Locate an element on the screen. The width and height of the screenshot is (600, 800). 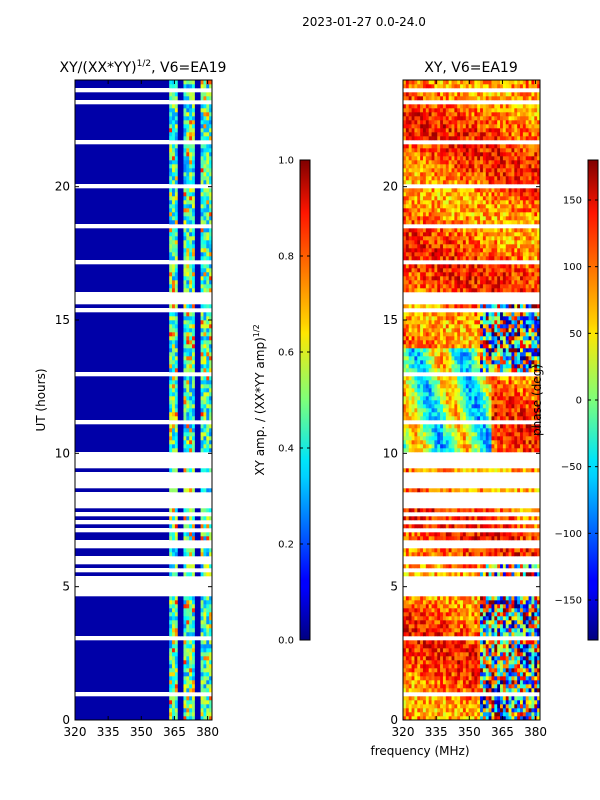
amp-y-axis-label: UT (hours) is located at coordinates (41, 399).